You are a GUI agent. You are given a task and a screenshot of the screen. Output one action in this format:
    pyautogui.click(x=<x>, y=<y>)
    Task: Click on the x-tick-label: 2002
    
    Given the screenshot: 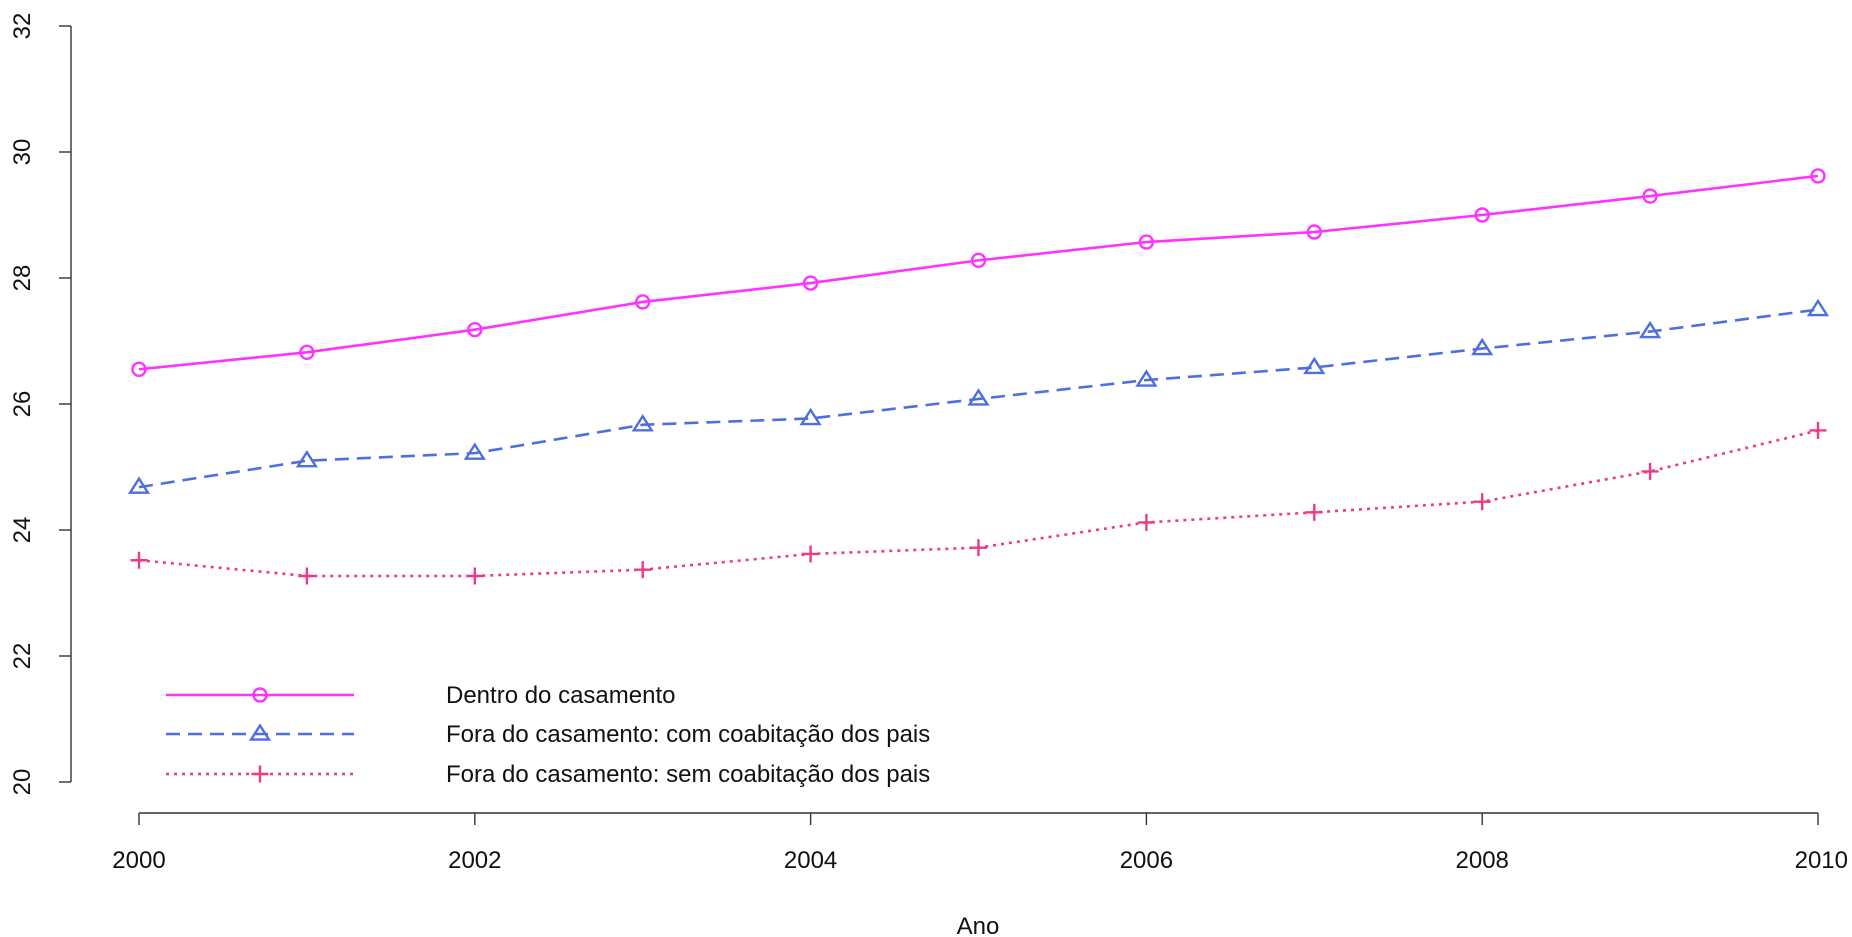 What is the action you would take?
    pyautogui.click(x=474, y=860)
    